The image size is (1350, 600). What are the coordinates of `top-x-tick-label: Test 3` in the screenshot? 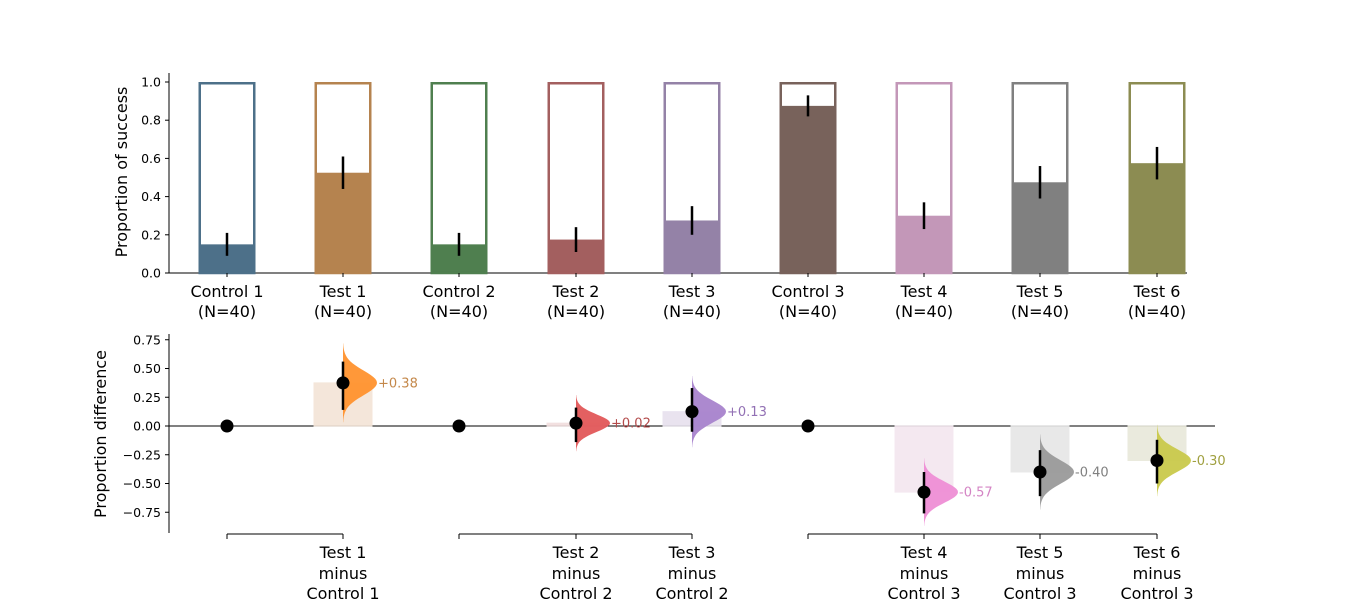 It's located at (692, 291).